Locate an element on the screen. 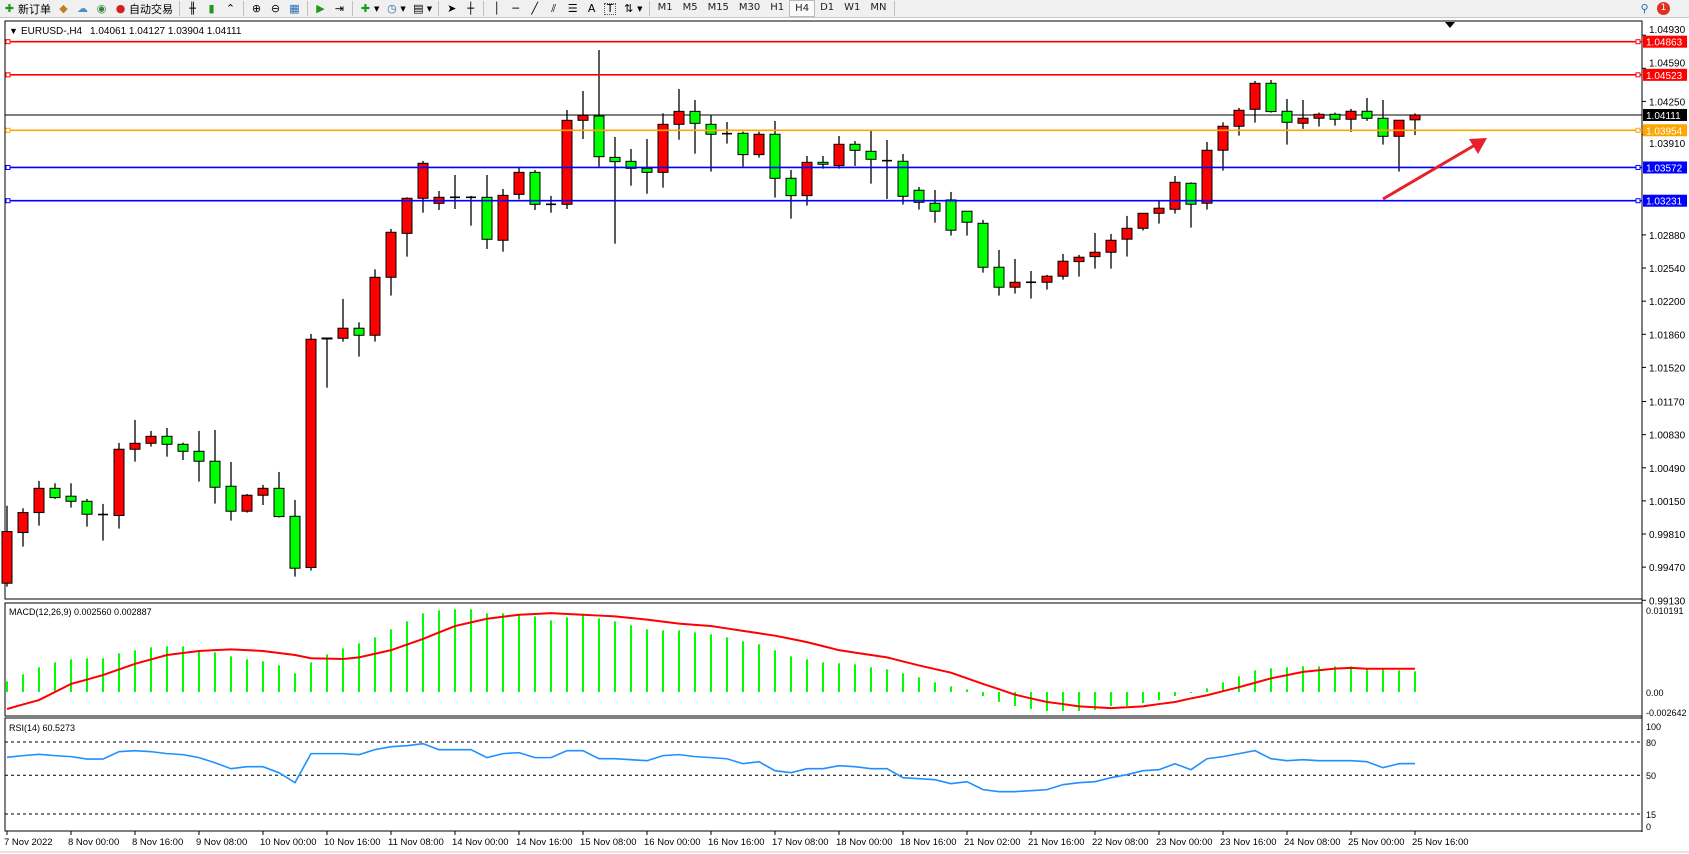 The width and height of the screenshot is (1689, 854). signals-button: ◉ is located at coordinates (101, 8).